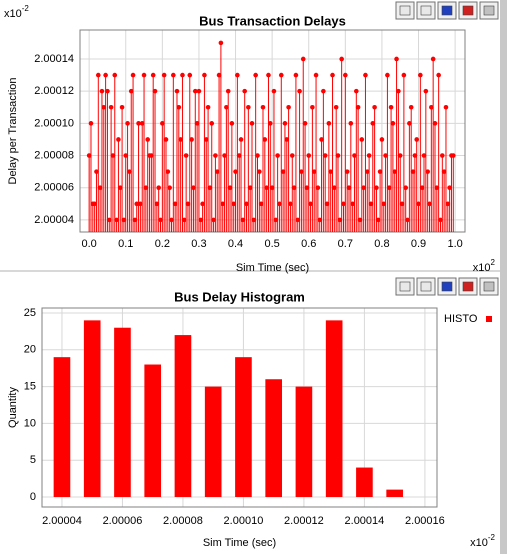  I want to click on y-tick-label: 2.00004, so click(54, 220).